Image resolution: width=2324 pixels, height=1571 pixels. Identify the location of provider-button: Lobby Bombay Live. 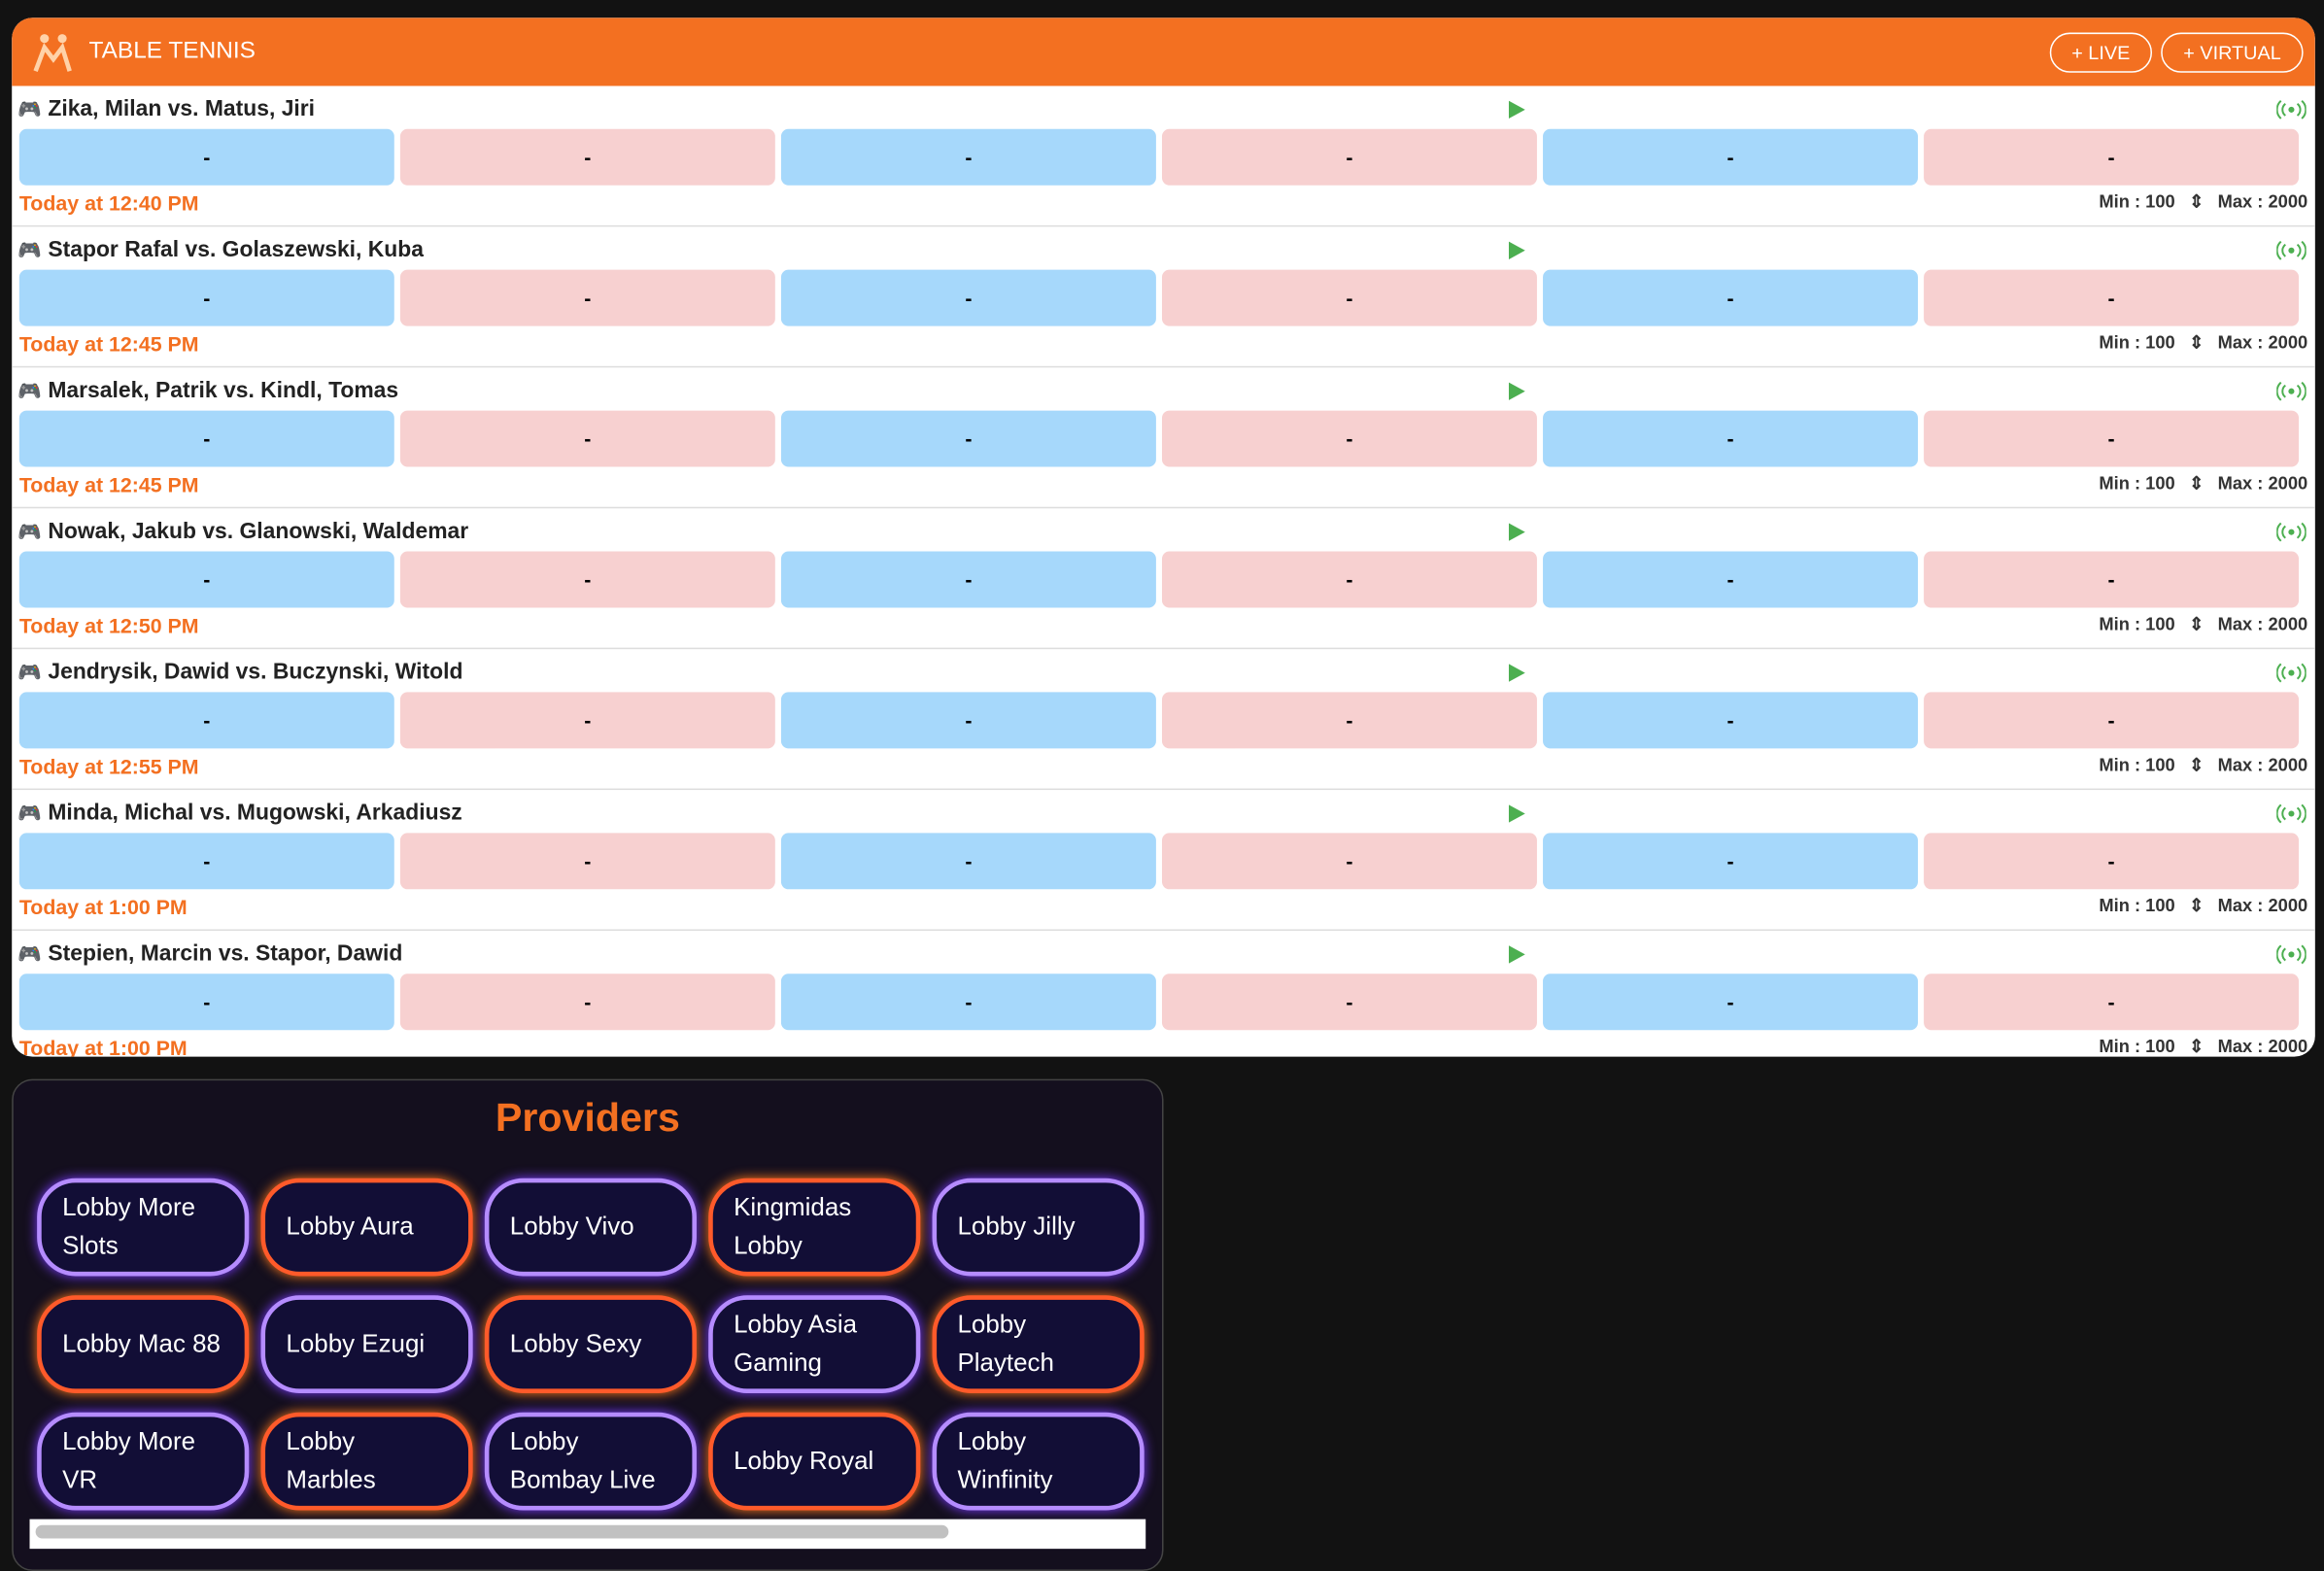
(591, 1461).